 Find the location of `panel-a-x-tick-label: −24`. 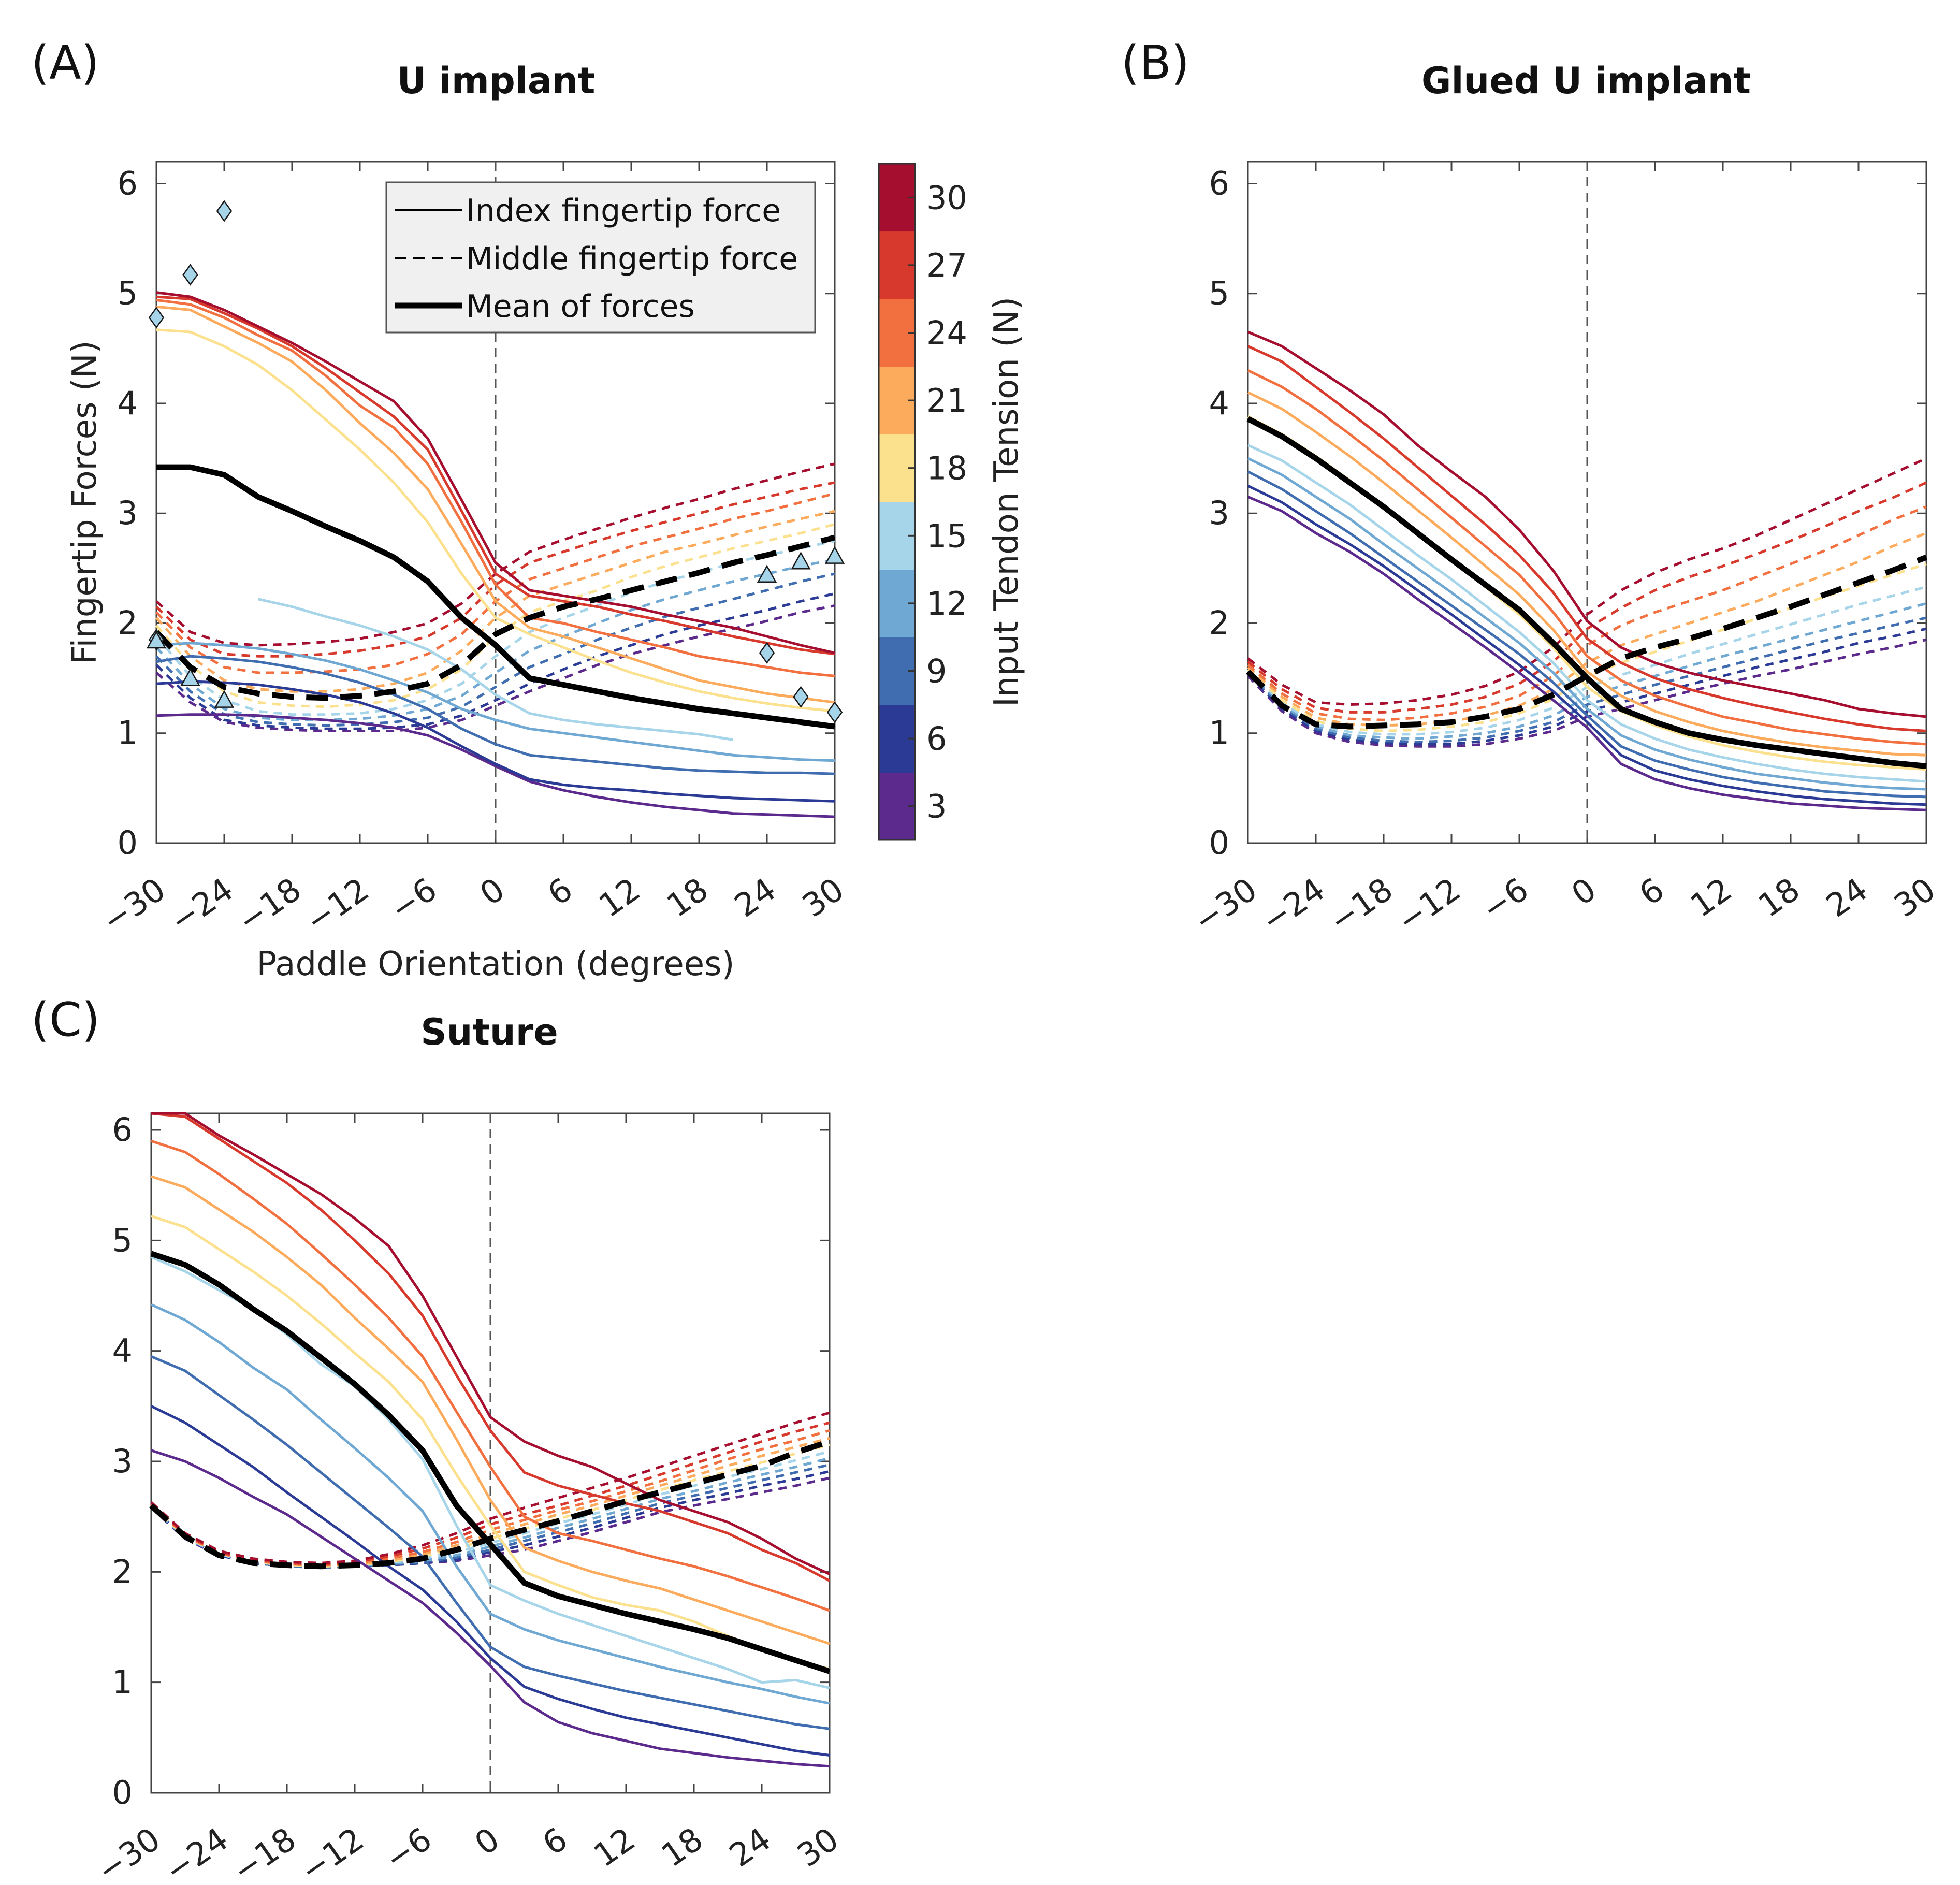

panel-a-x-tick-label: −24 is located at coordinates (201, 905).